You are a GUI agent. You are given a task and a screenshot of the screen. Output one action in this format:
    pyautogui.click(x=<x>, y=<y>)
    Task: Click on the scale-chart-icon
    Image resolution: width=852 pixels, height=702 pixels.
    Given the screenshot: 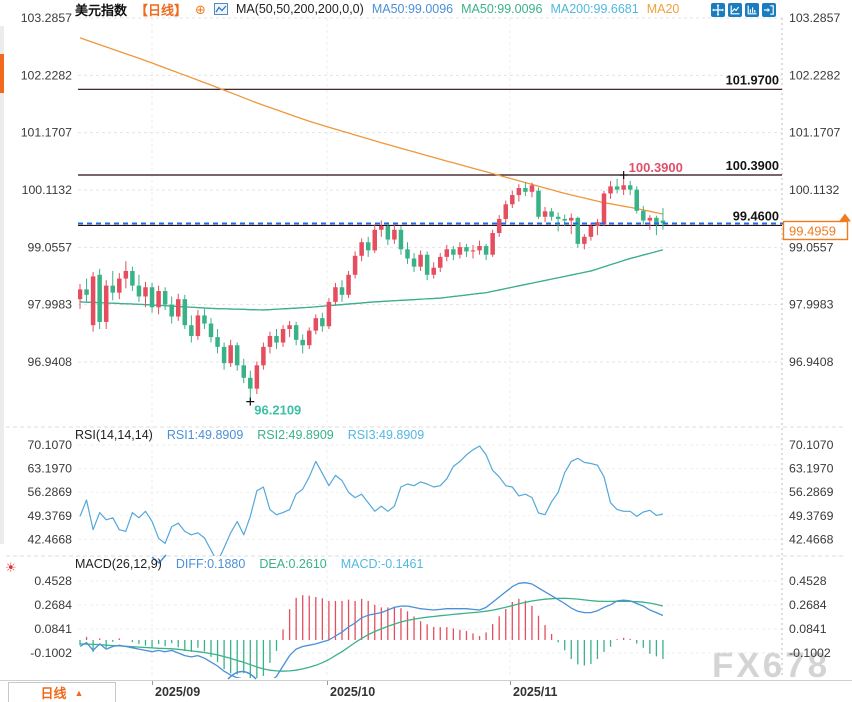 What is the action you would take?
    pyautogui.click(x=752, y=10)
    